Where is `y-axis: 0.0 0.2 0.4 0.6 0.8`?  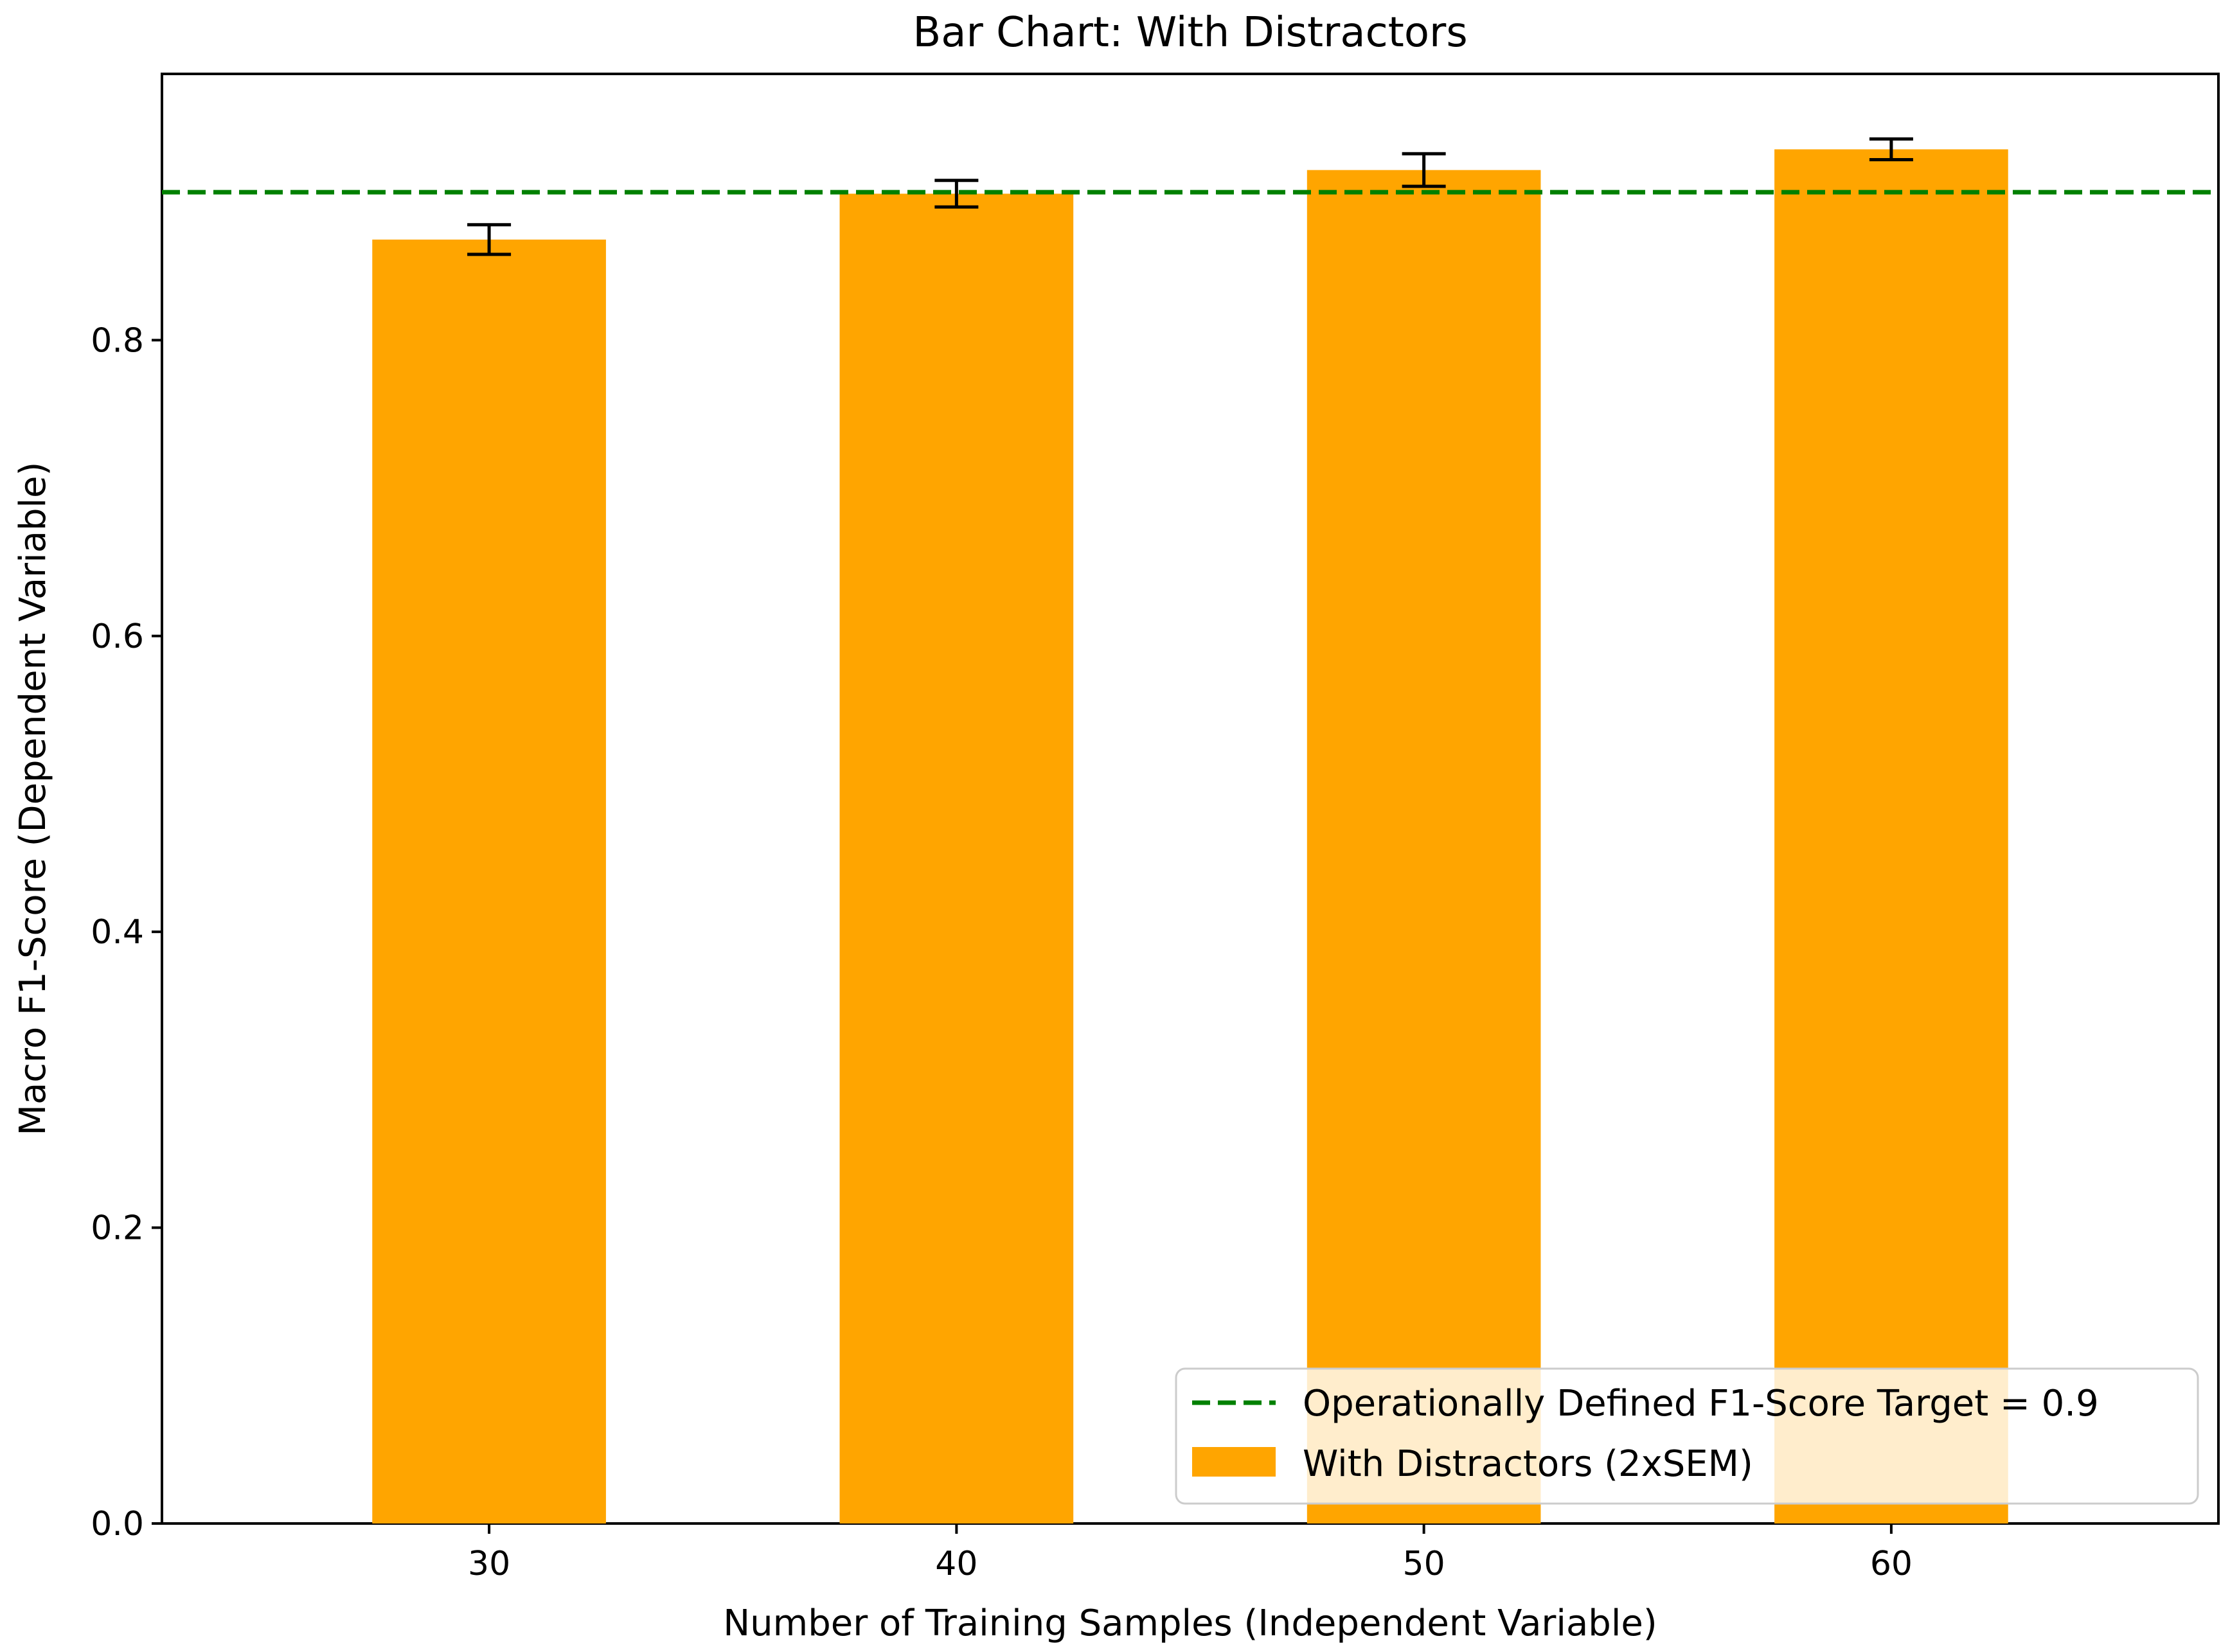 y-axis: 0.0 0.2 0.4 0.6 0.8 is located at coordinates (126, 932).